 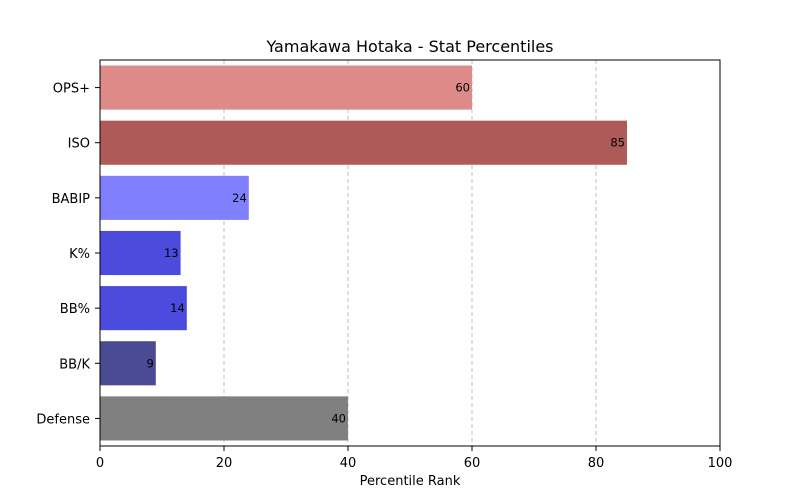 What do you see at coordinates (224, 463) in the screenshot?
I see `x-tick-label: 20` at bounding box center [224, 463].